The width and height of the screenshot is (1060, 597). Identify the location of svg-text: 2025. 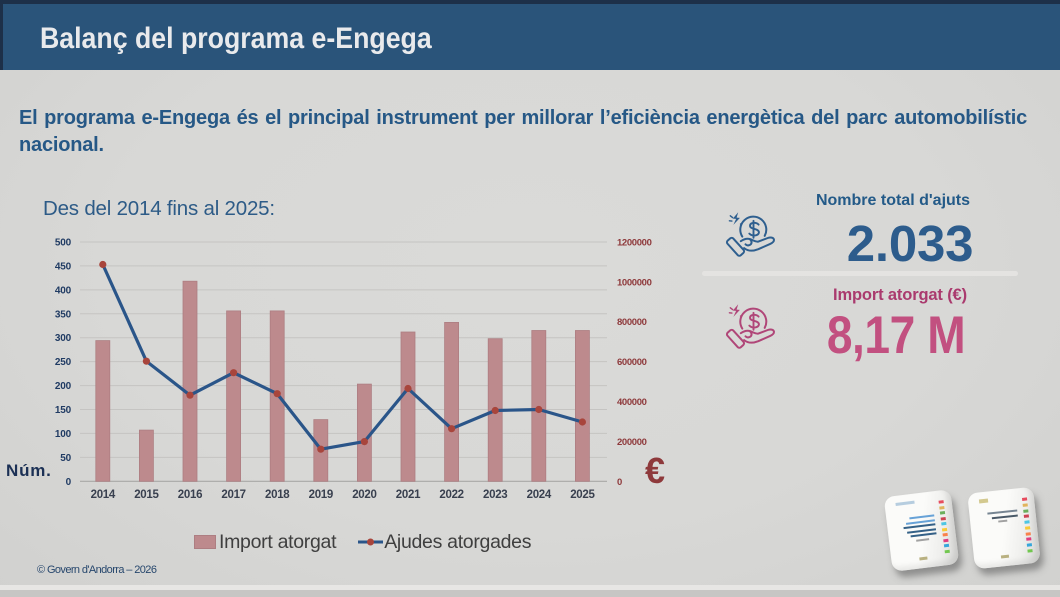
(582, 495).